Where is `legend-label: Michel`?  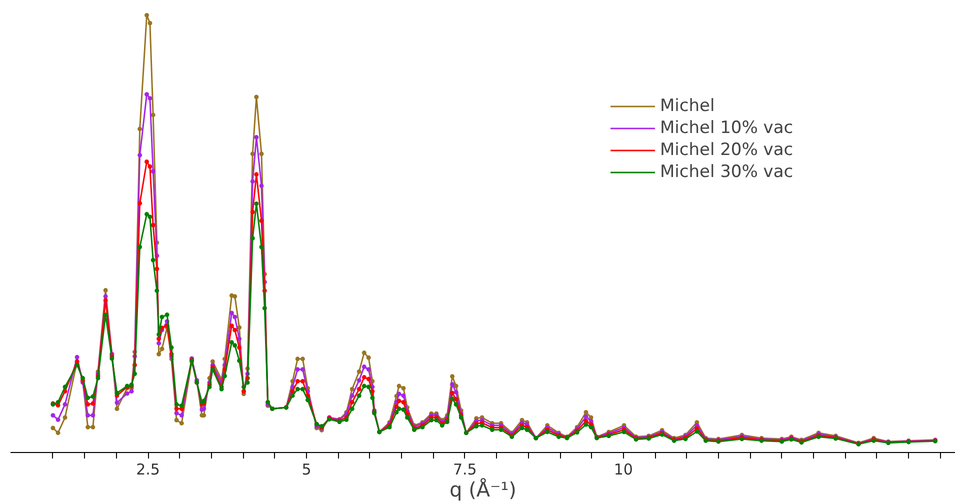
legend-label: Michel is located at coordinates (687, 106).